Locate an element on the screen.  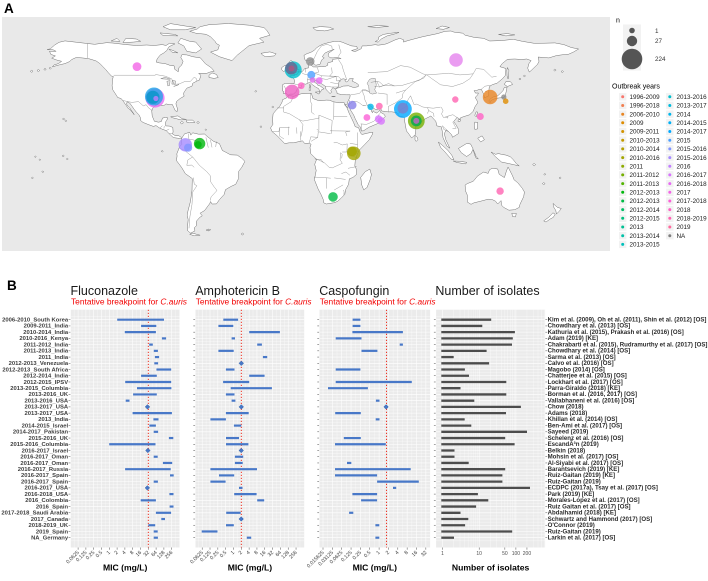
svg-text: 2016-2017_USA is located at coordinates (47, 489).